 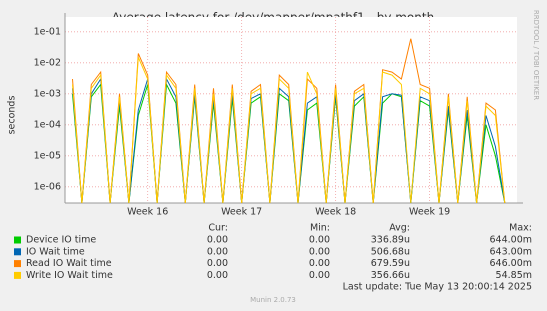 I want to click on legend-stat: 646.00m, so click(x=511, y=263).